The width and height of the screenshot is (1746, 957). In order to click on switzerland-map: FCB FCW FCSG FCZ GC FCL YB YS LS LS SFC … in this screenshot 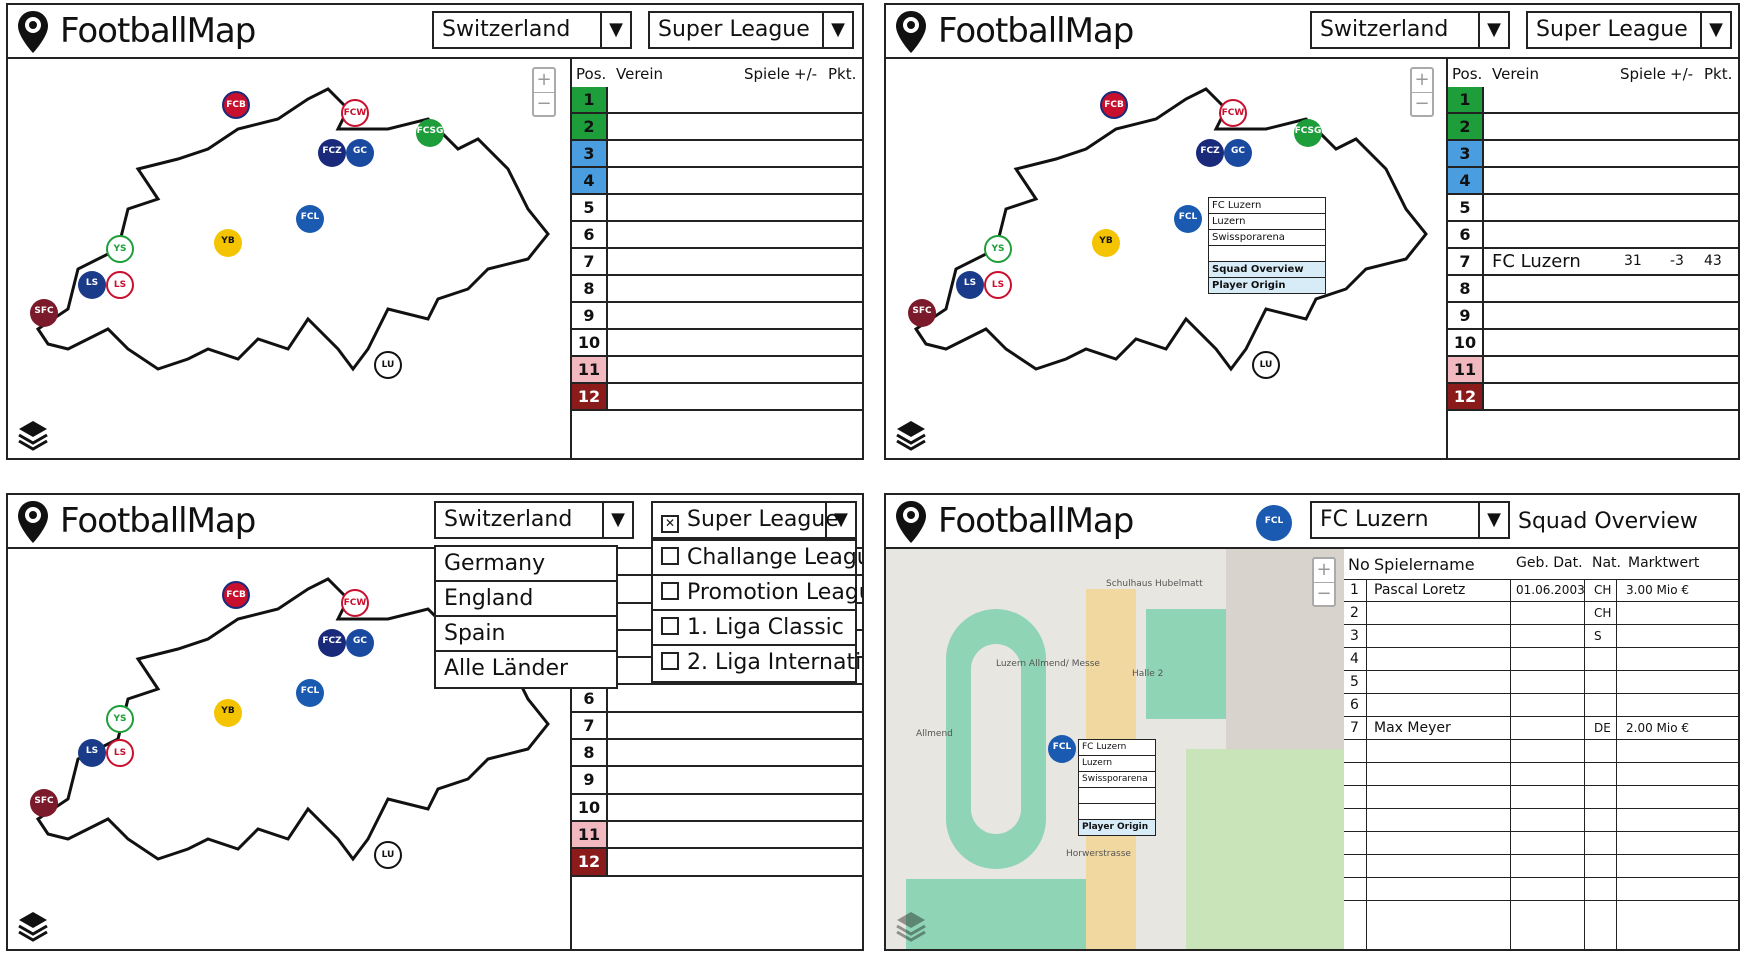, I will do `click(289, 258)`.